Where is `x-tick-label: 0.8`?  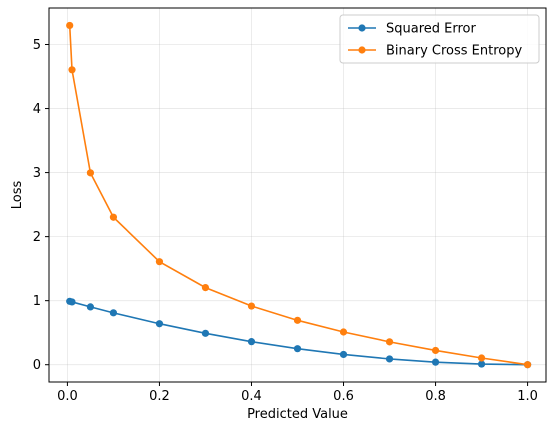
x-tick-label: 0.8 is located at coordinates (435, 396).